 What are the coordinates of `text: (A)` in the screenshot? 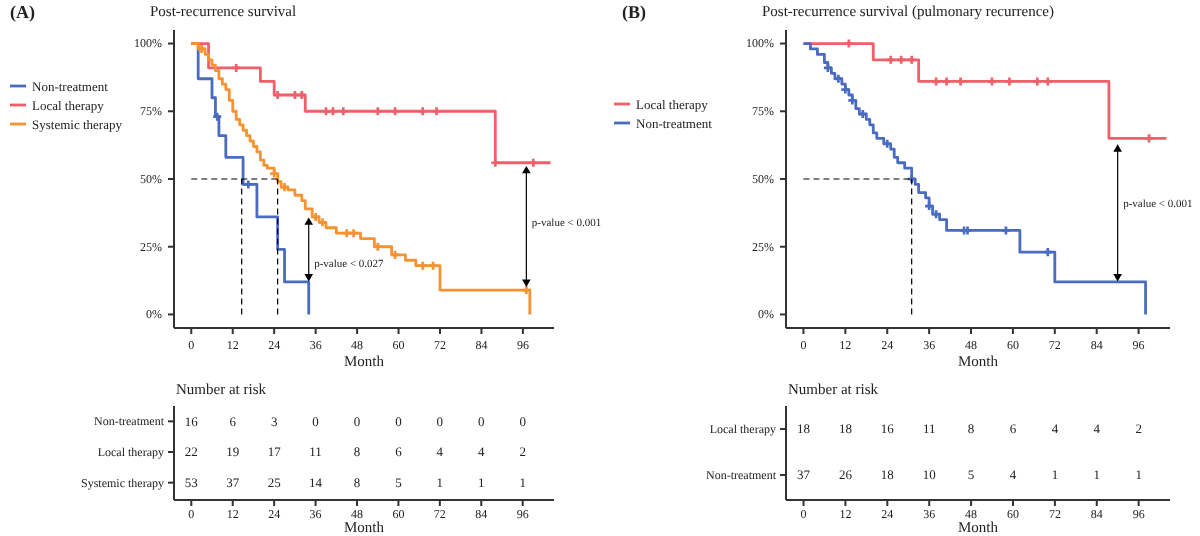 It's located at (22, 12).